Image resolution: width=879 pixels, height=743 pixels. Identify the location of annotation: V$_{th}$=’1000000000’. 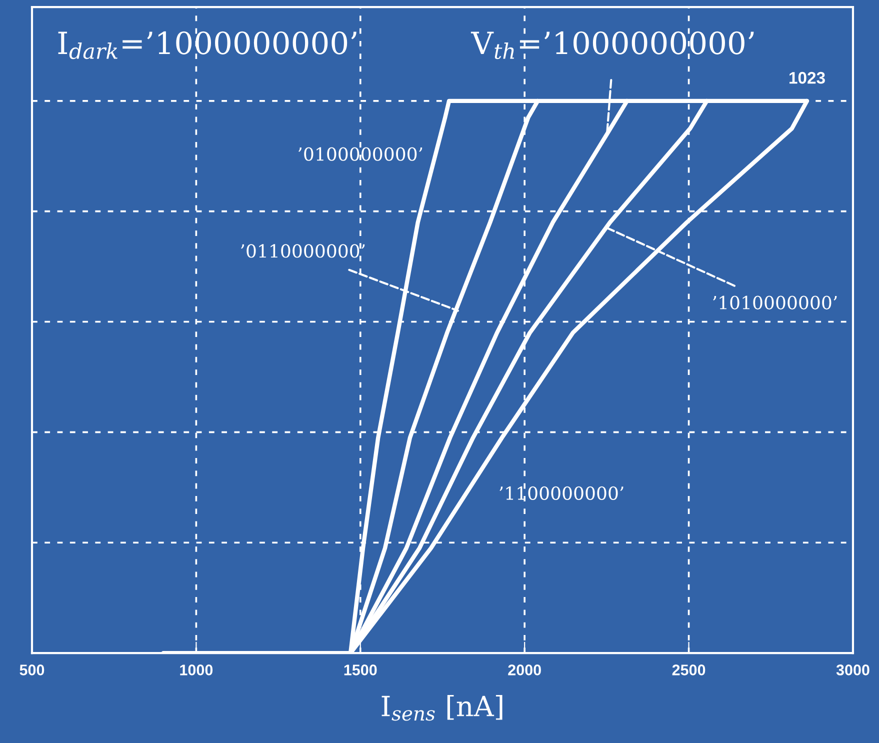
(612, 45).